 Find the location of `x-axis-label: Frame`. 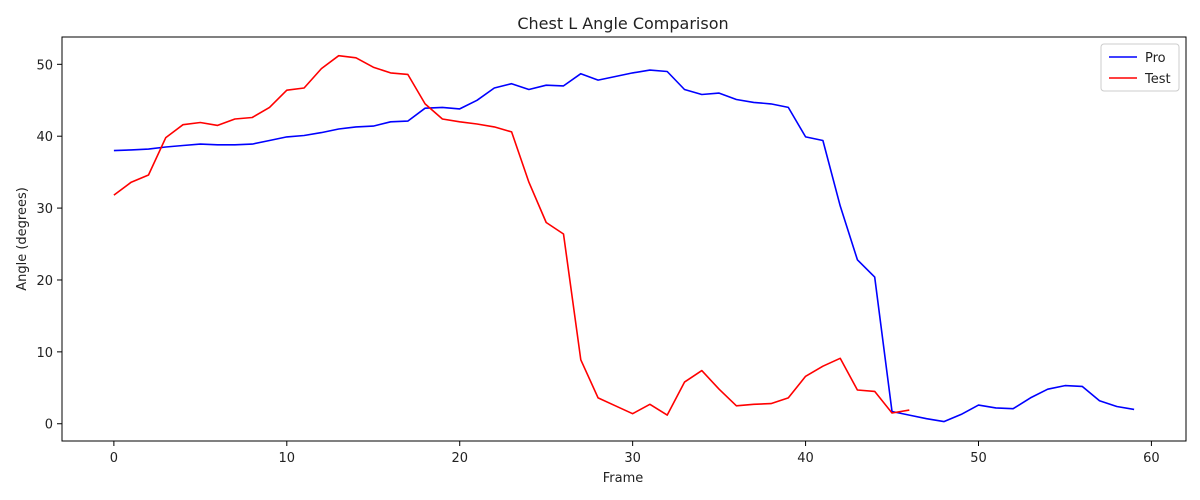

x-axis-label: Frame is located at coordinates (623, 478).